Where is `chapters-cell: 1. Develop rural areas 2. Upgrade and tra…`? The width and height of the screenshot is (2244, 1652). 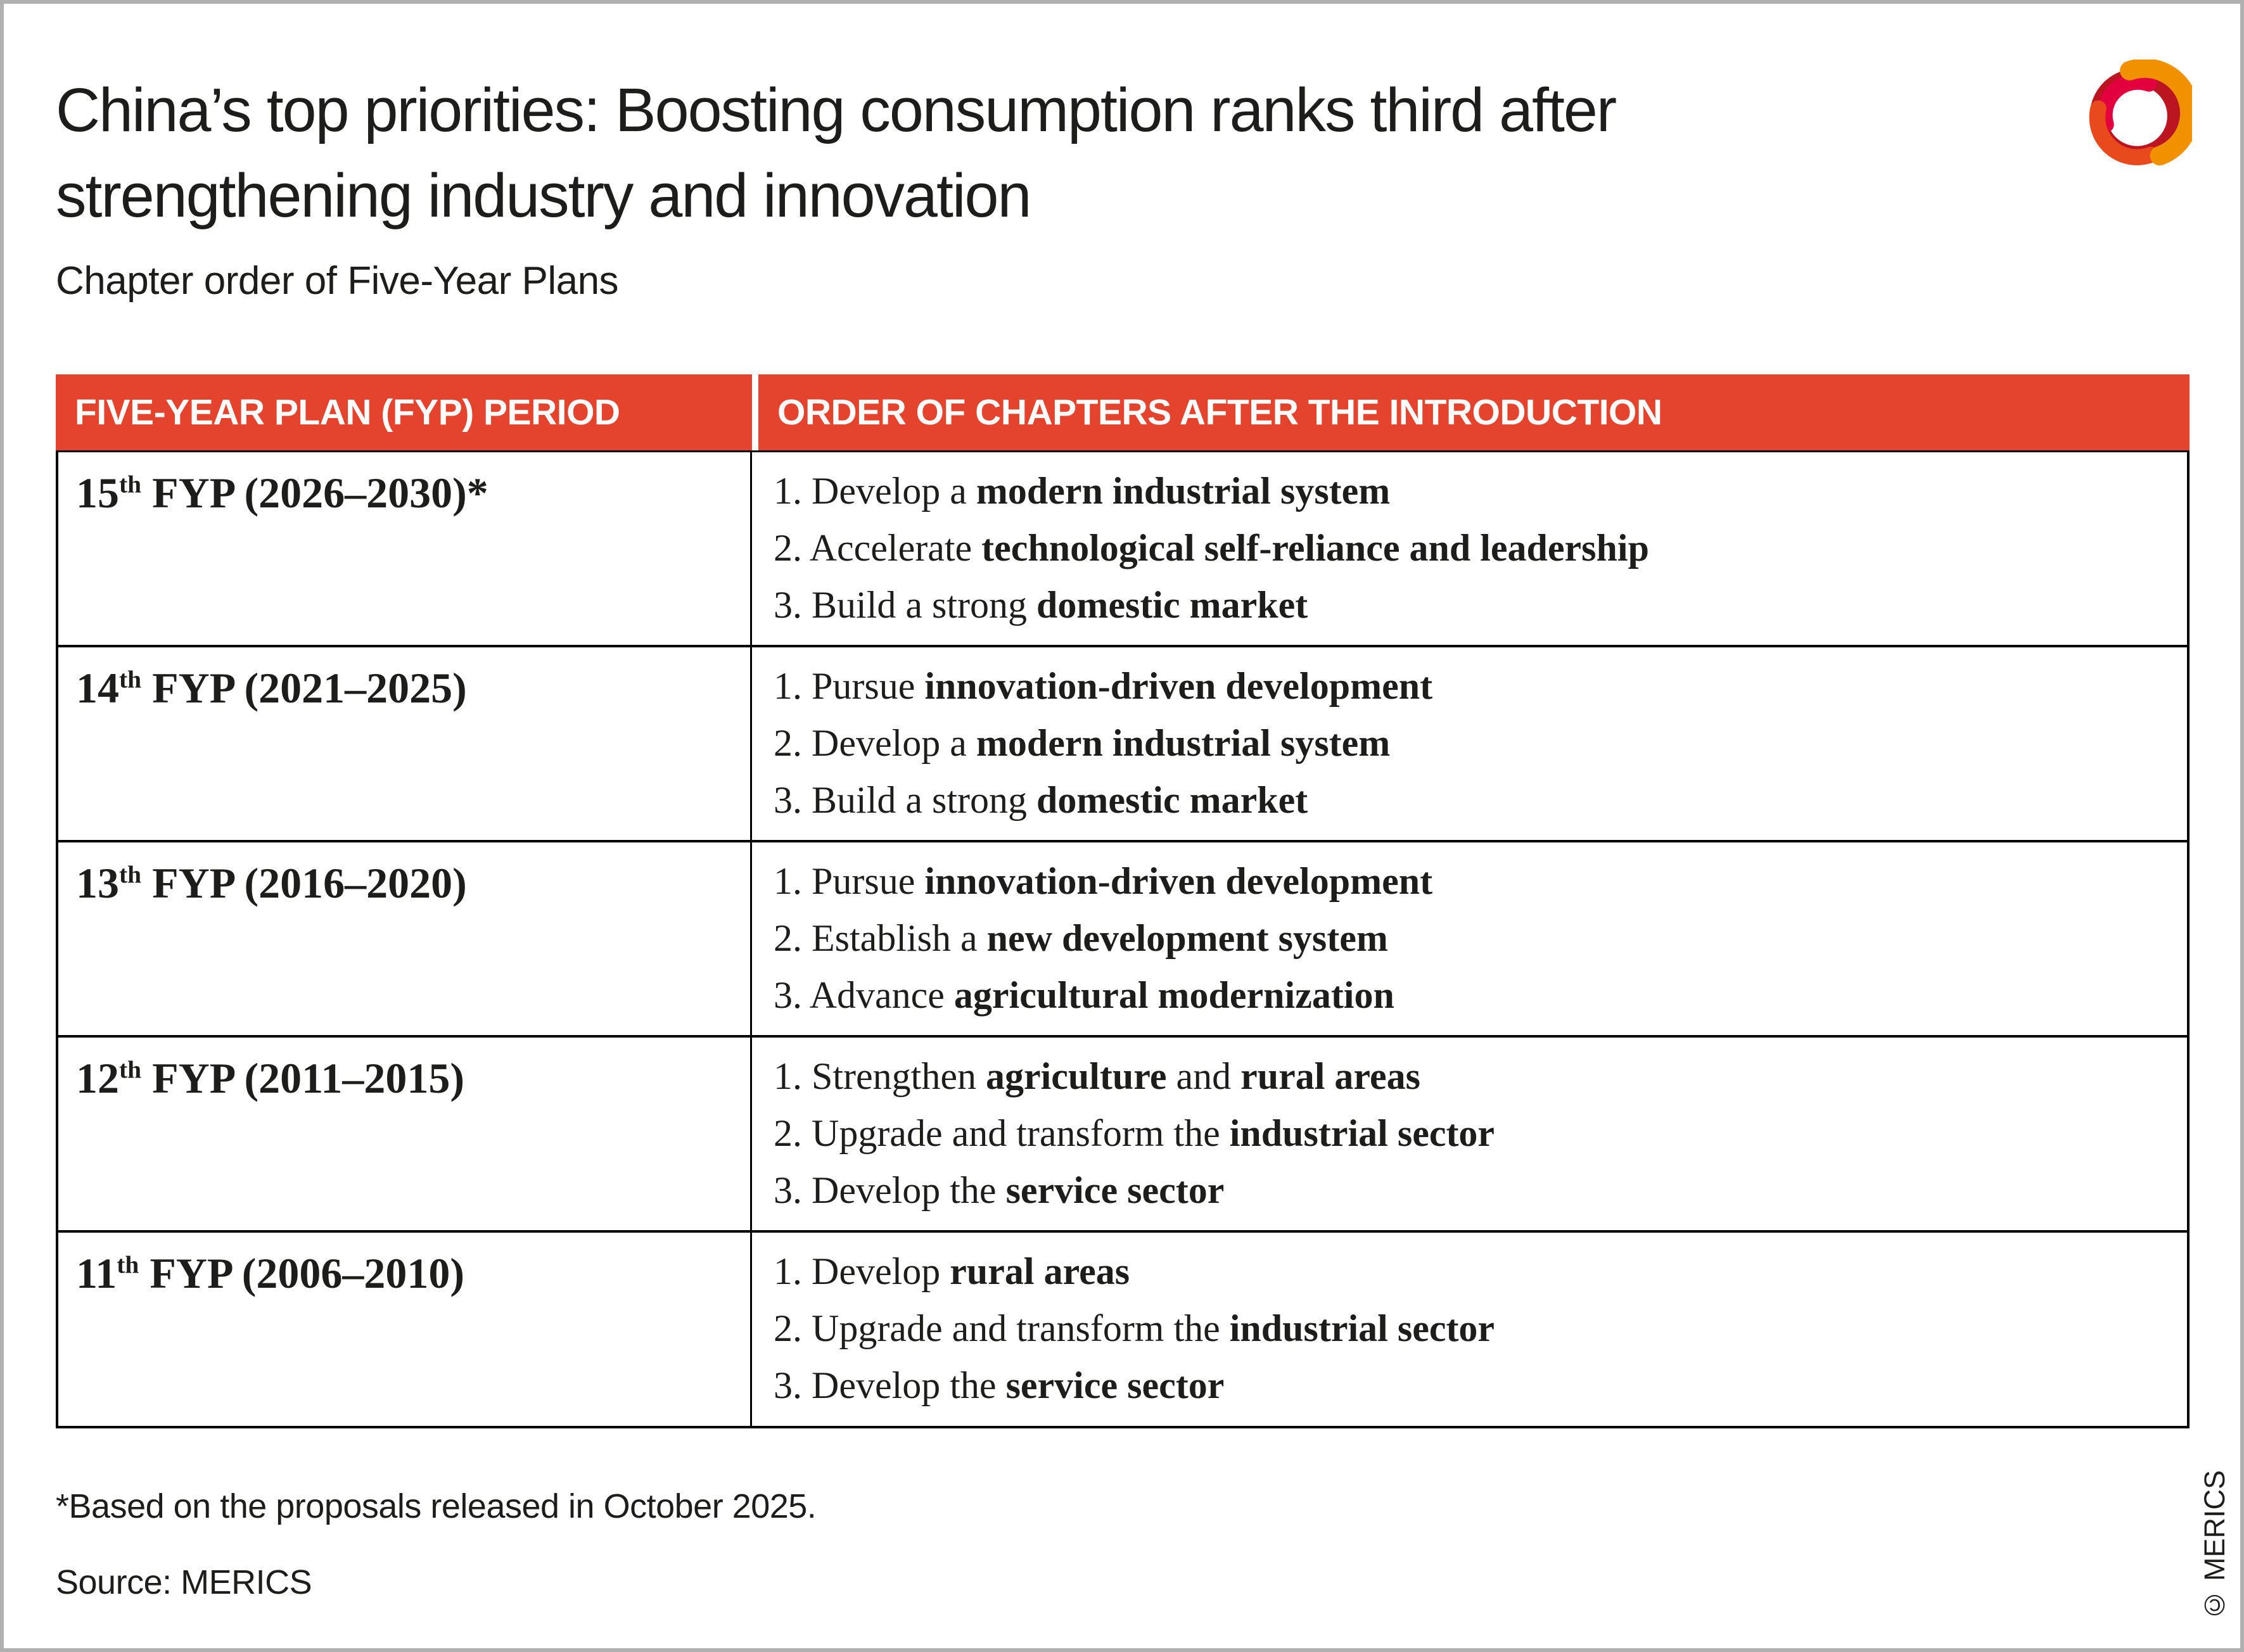
chapters-cell: 1. Develop rural areas 2. Upgrade and tra… is located at coordinates (1469, 1329).